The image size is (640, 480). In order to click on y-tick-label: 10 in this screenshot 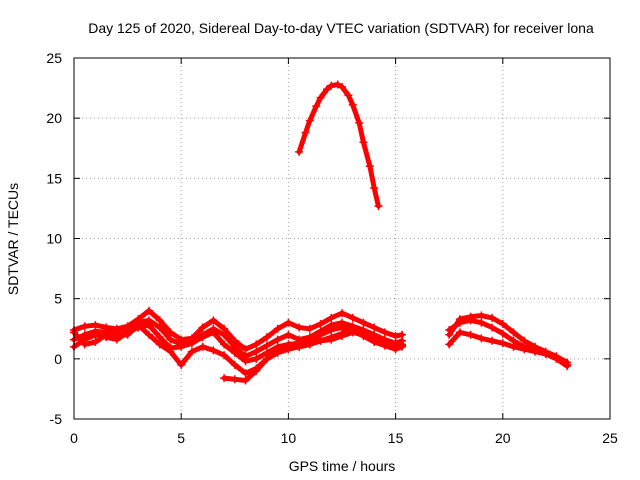, I will do `click(54, 239)`.